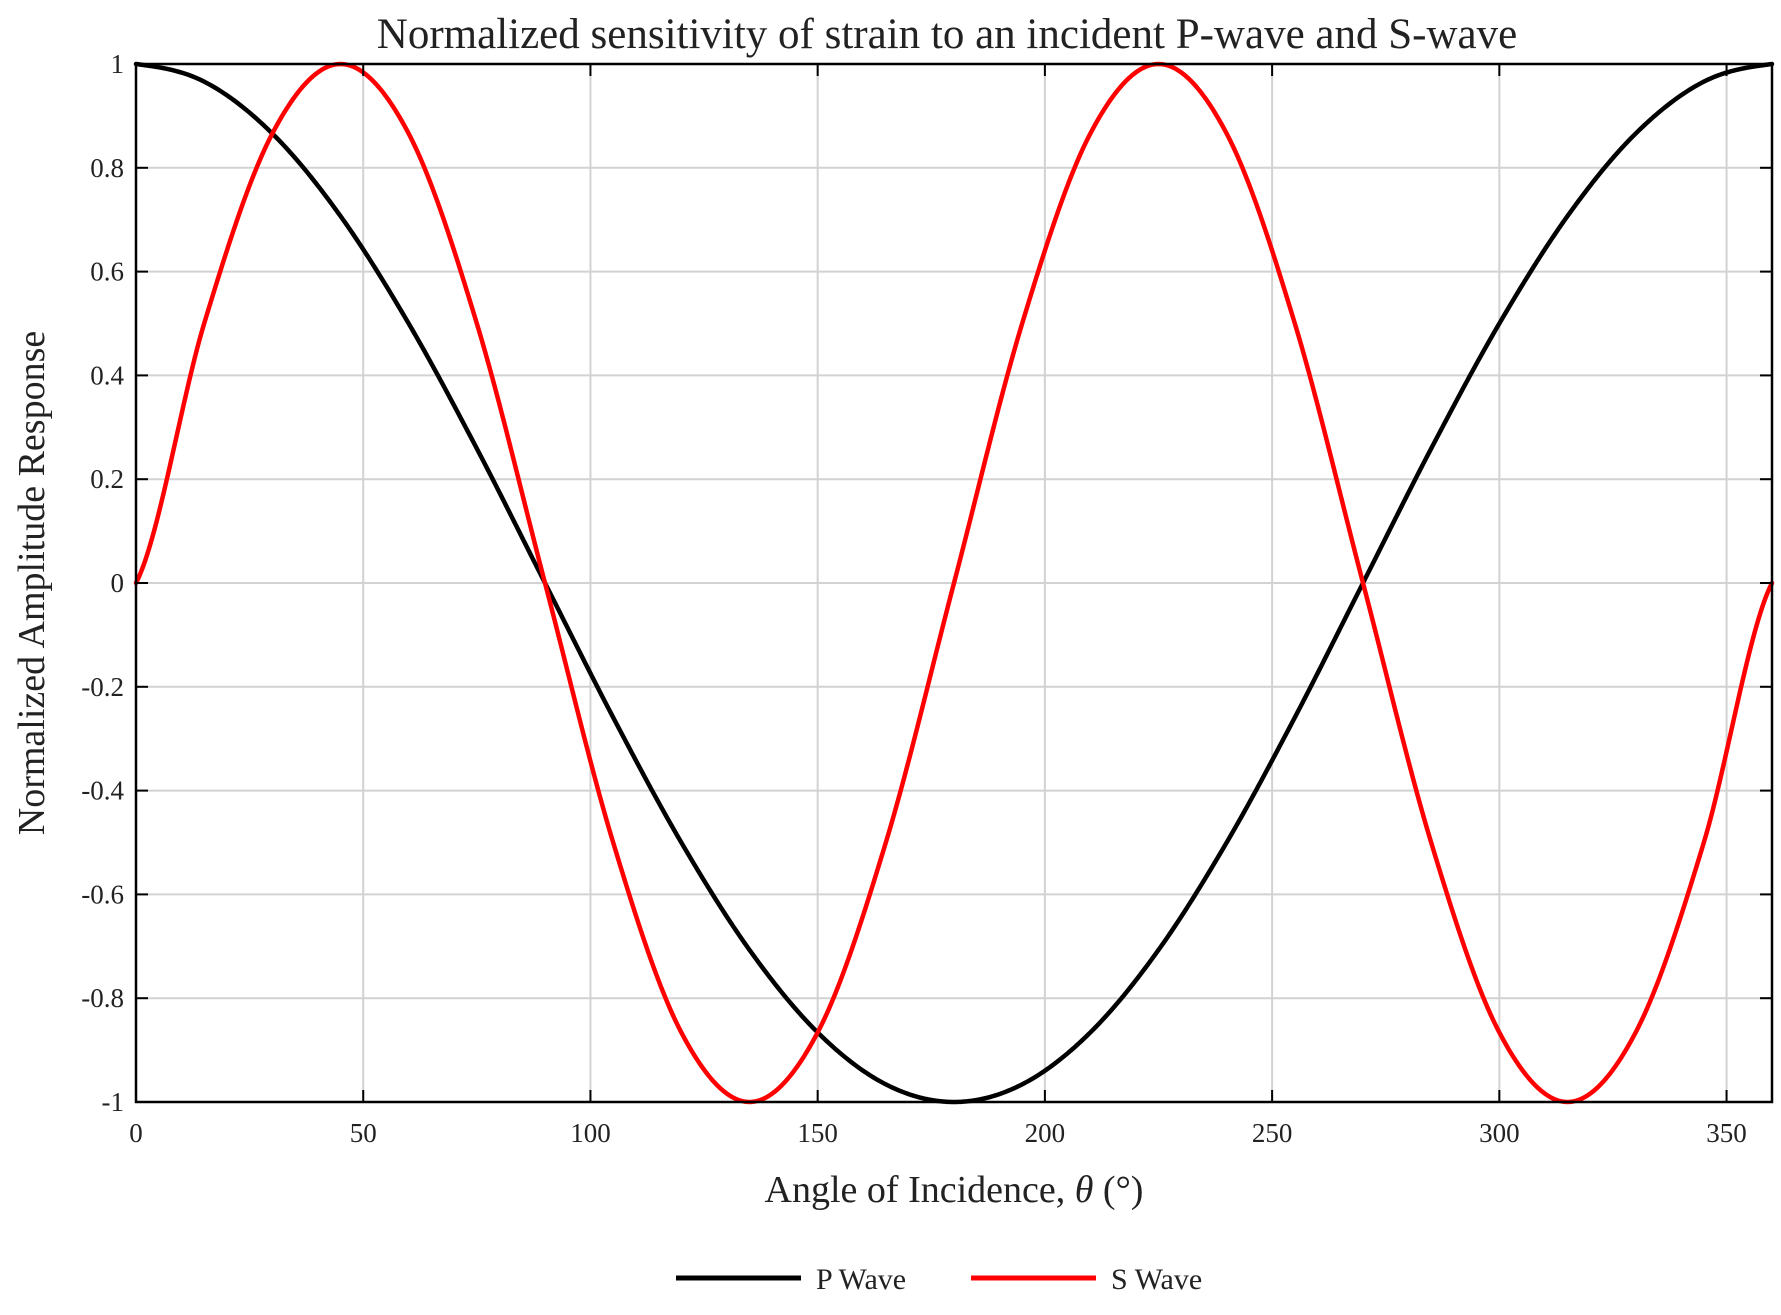 The height and width of the screenshot is (1315, 1781). What do you see at coordinates (113, 1102) in the screenshot?
I see `y-tick-label: -1` at bounding box center [113, 1102].